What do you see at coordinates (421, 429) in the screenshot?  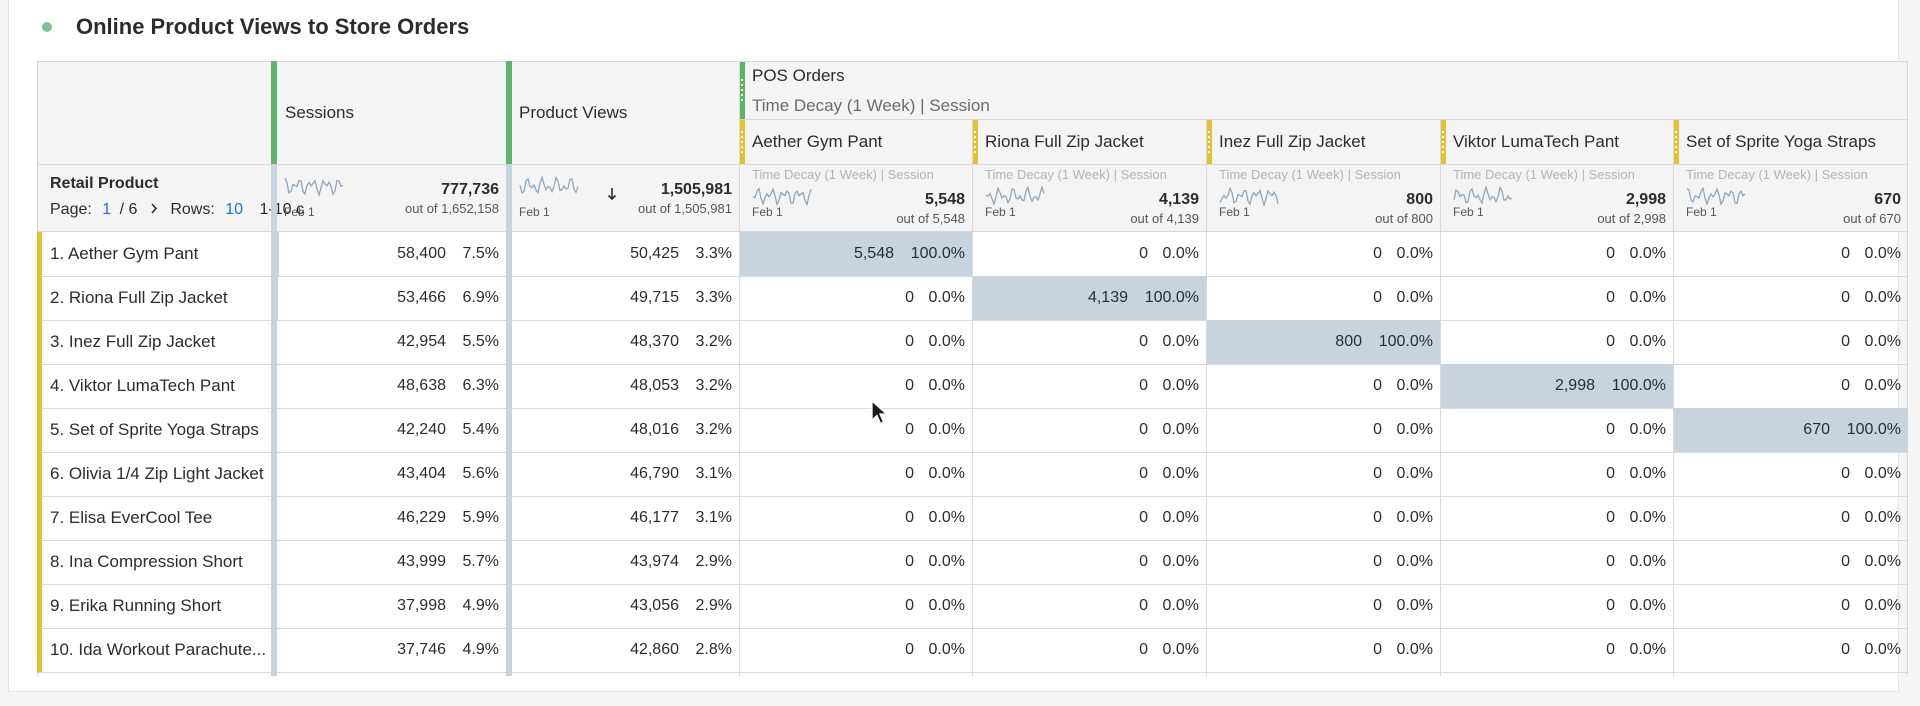 I see `cell-value: 42,240` at bounding box center [421, 429].